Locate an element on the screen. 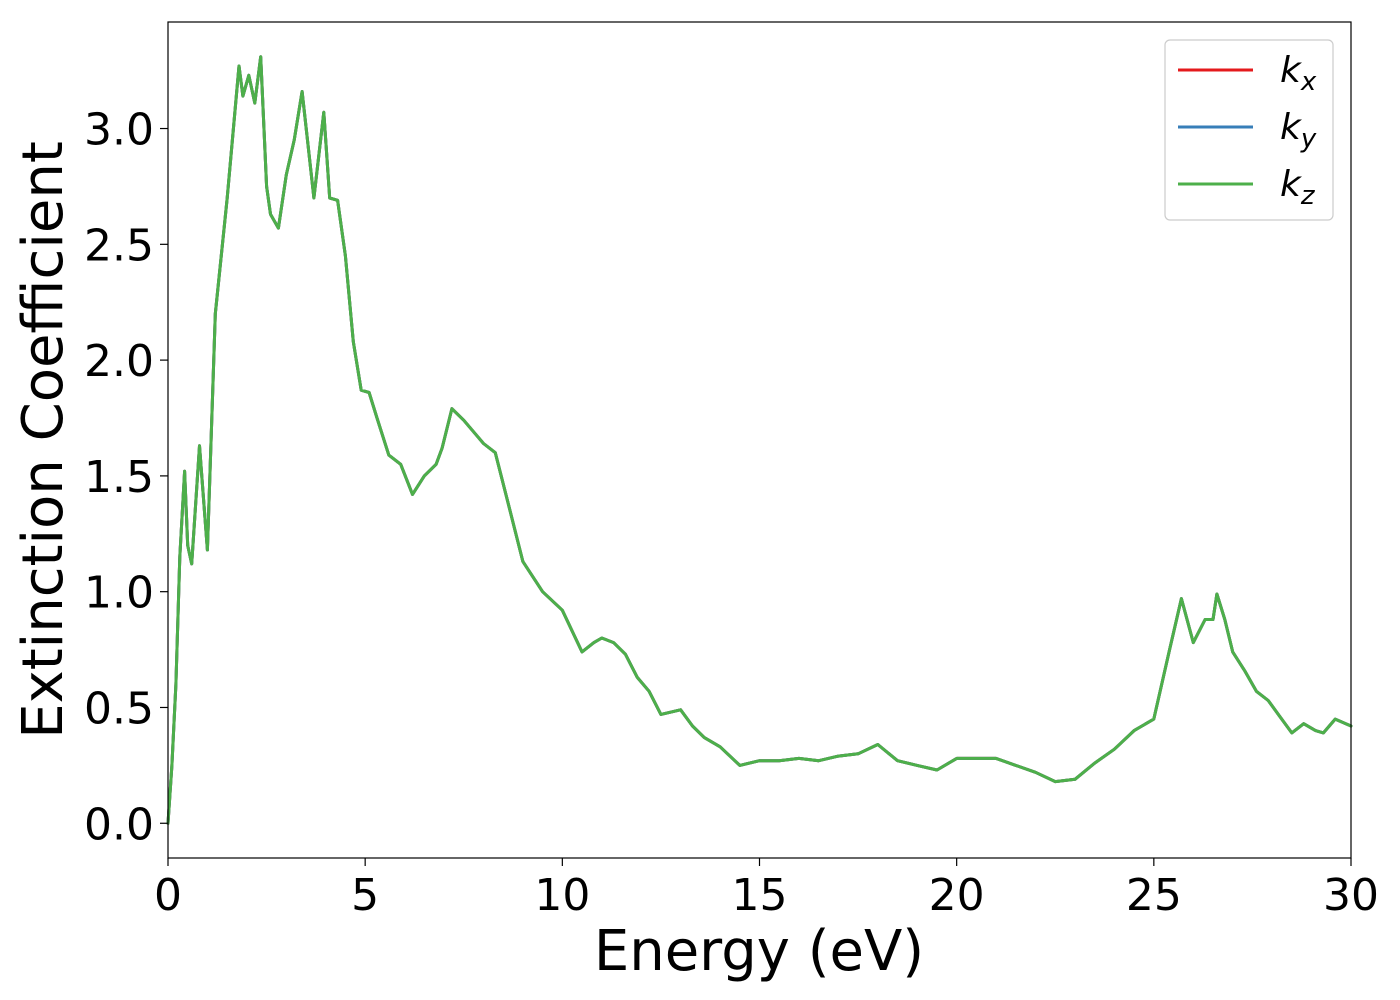 This screenshot has width=1400, height=1000. x-tick-label: 0 is located at coordinates (168, 895).